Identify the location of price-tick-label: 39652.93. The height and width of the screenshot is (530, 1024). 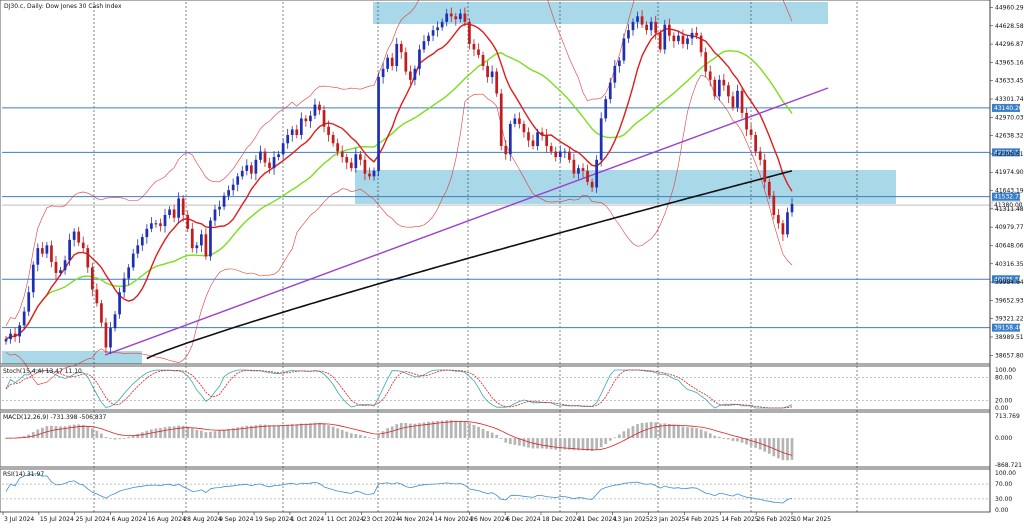
(1009, 300).